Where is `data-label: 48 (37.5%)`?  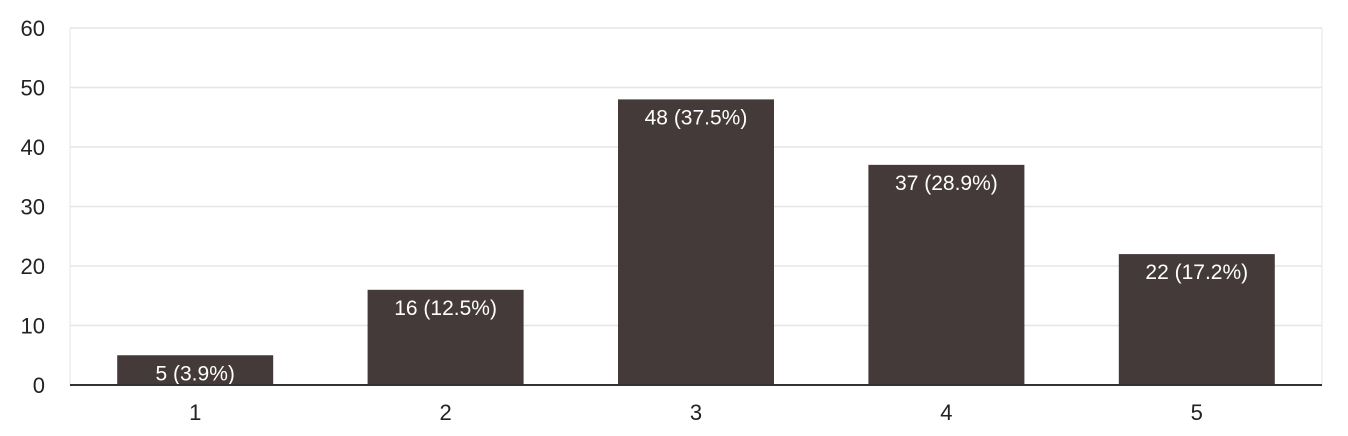
data-label: 48 (37.5%) is located at coordinates (696, 117).